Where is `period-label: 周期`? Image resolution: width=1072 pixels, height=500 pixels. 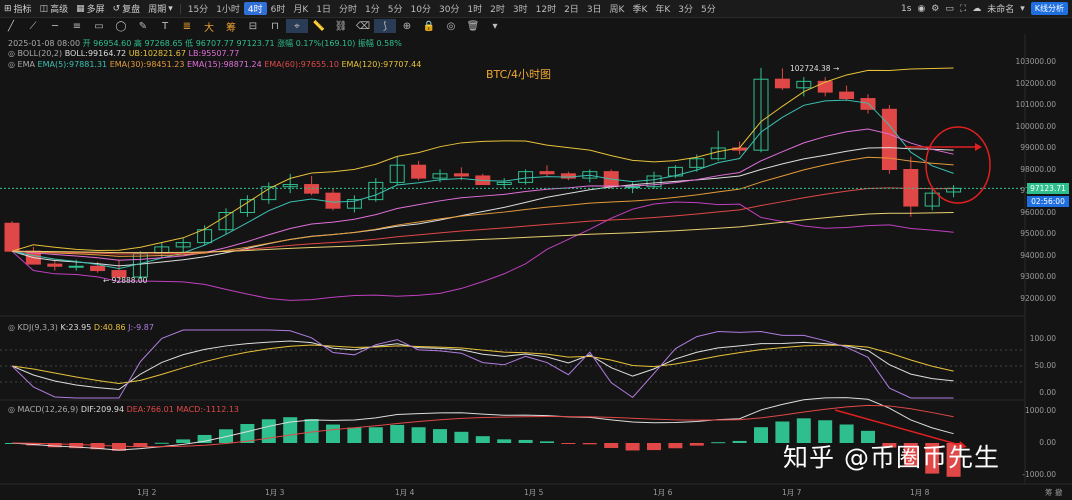 period-label: 周期 is located at coordinates (157, 10).